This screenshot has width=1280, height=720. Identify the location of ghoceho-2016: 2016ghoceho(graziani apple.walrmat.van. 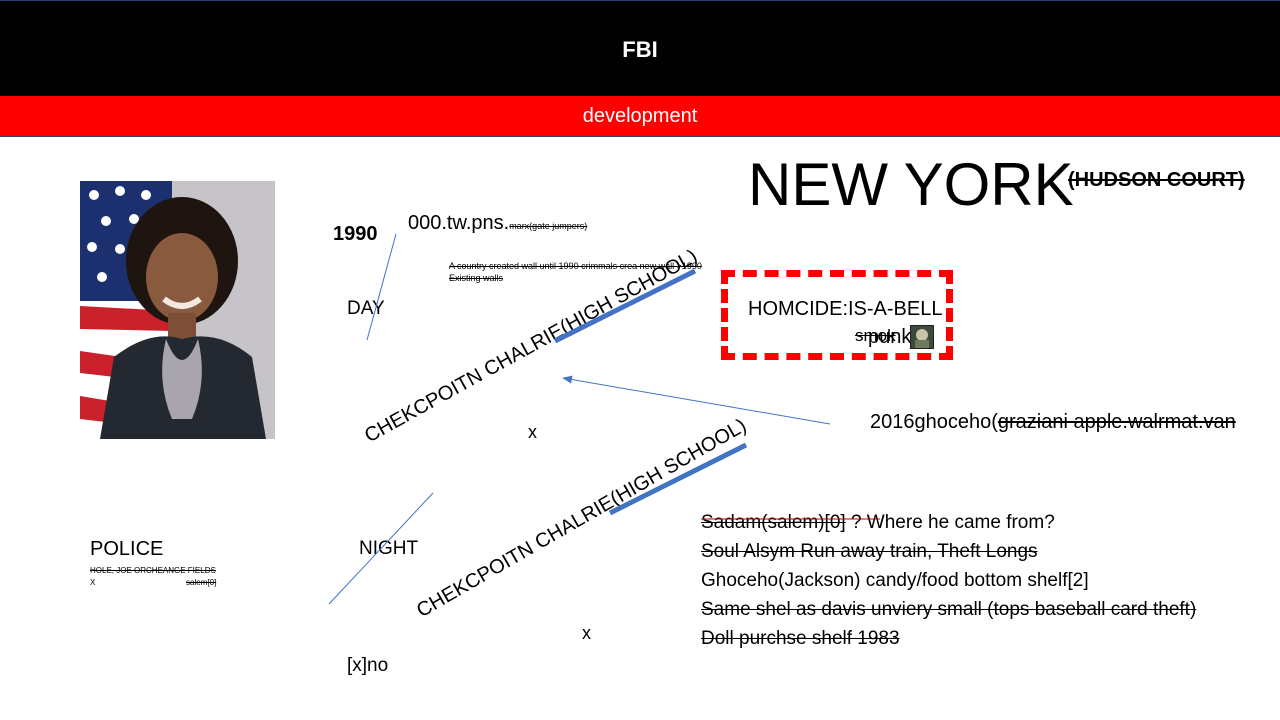
(1053, 422).